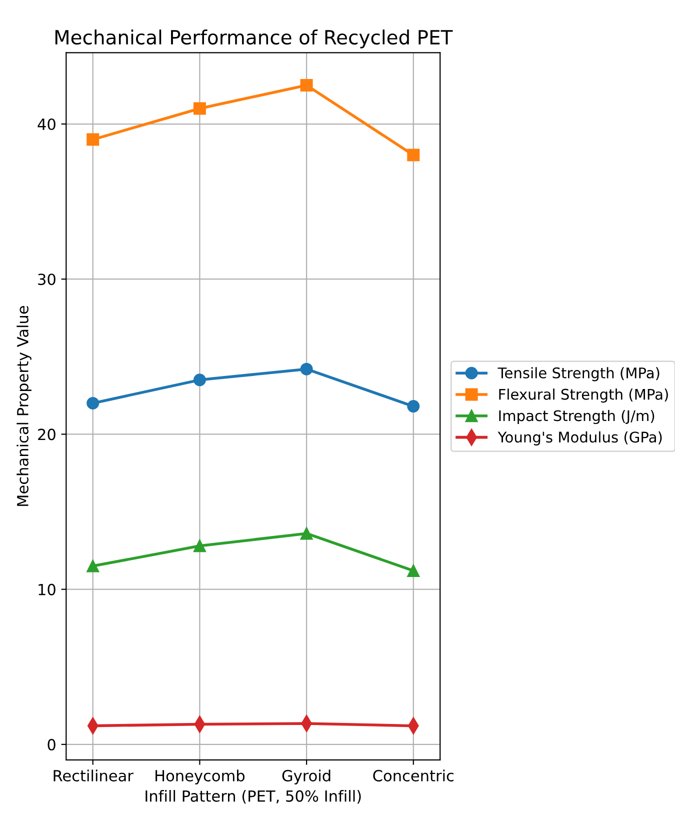  What do you see at coordinates (47, 280) in the screenshot?
I see `y-tick-label: 30` at bounding box center [47, 280].